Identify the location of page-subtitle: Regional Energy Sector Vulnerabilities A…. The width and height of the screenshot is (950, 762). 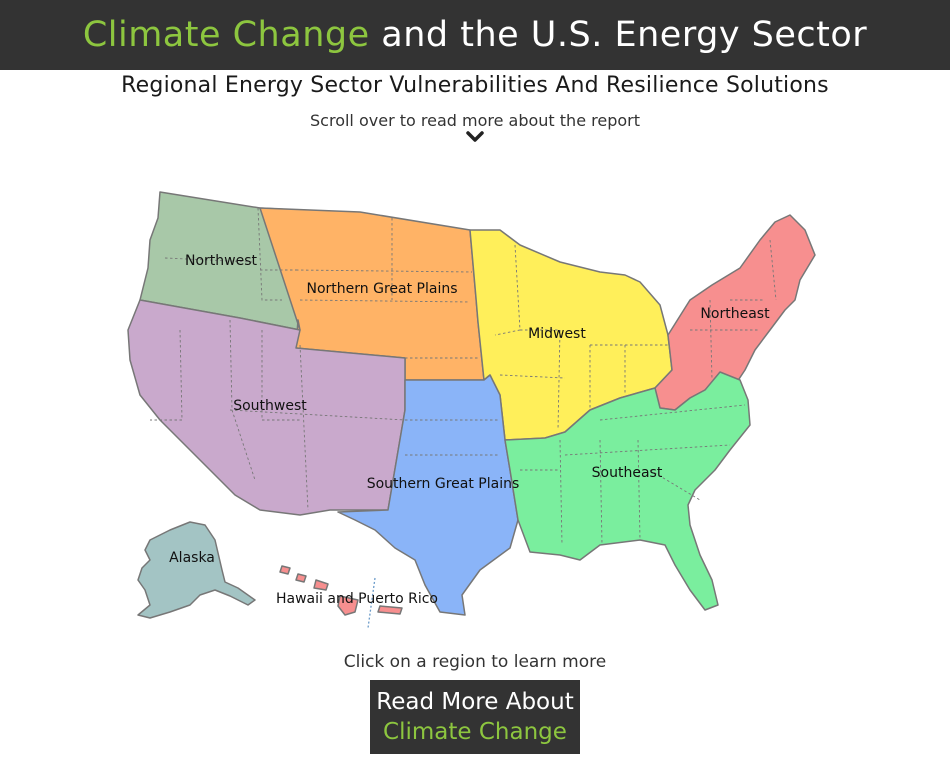
(475, 85).